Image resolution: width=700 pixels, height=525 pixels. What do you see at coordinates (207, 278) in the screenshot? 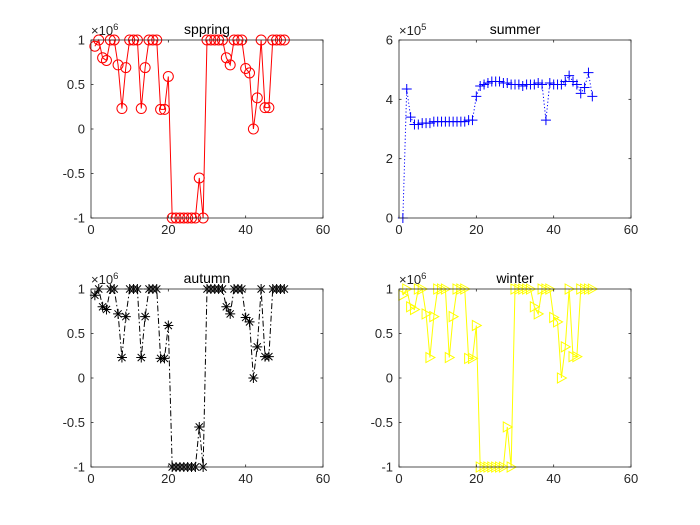
I see `chart-title: autumn` at bounding box center [207, 278].